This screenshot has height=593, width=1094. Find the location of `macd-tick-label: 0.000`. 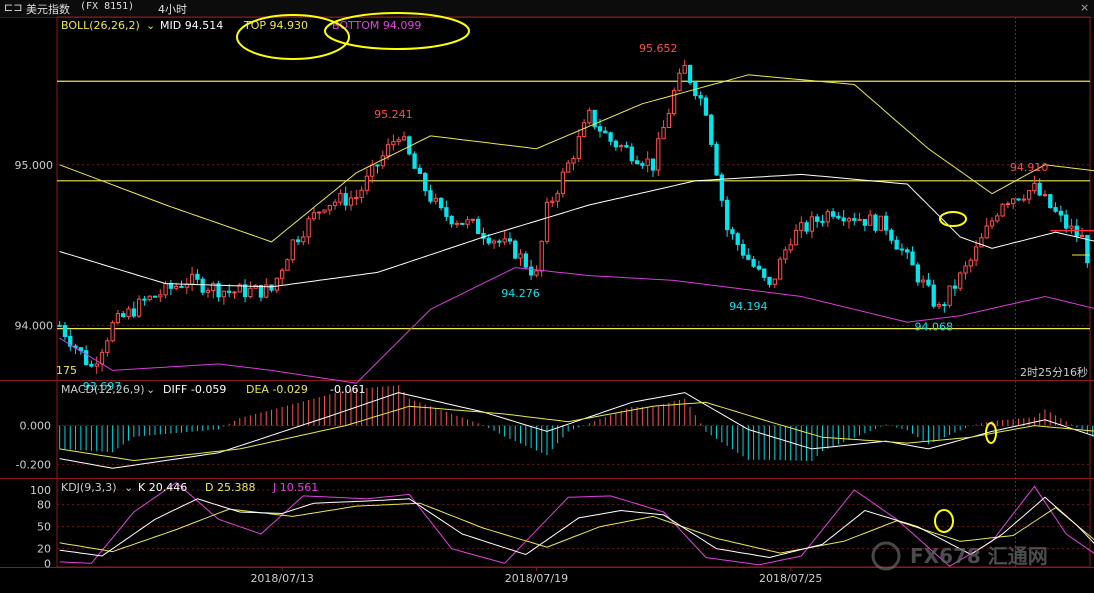

macd-tick-label: 0.000 is located at coordinates (36, 426).